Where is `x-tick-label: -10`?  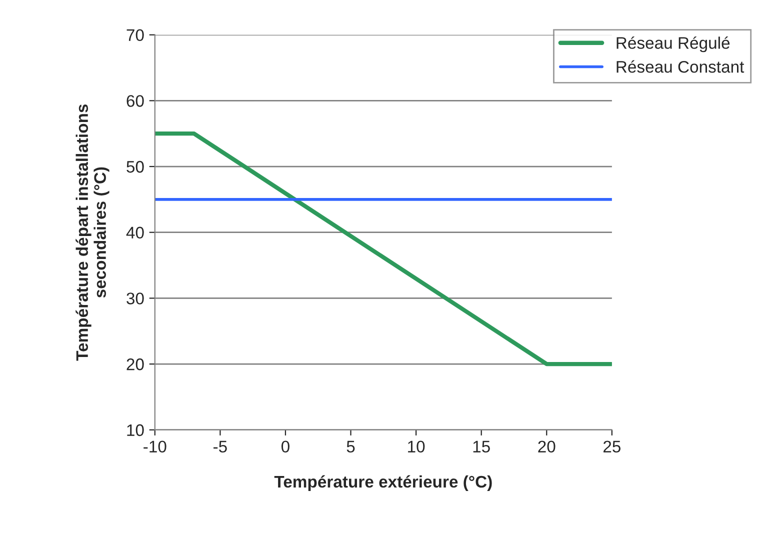 x-tick-label: -10 is located at coordinates (155, 446).